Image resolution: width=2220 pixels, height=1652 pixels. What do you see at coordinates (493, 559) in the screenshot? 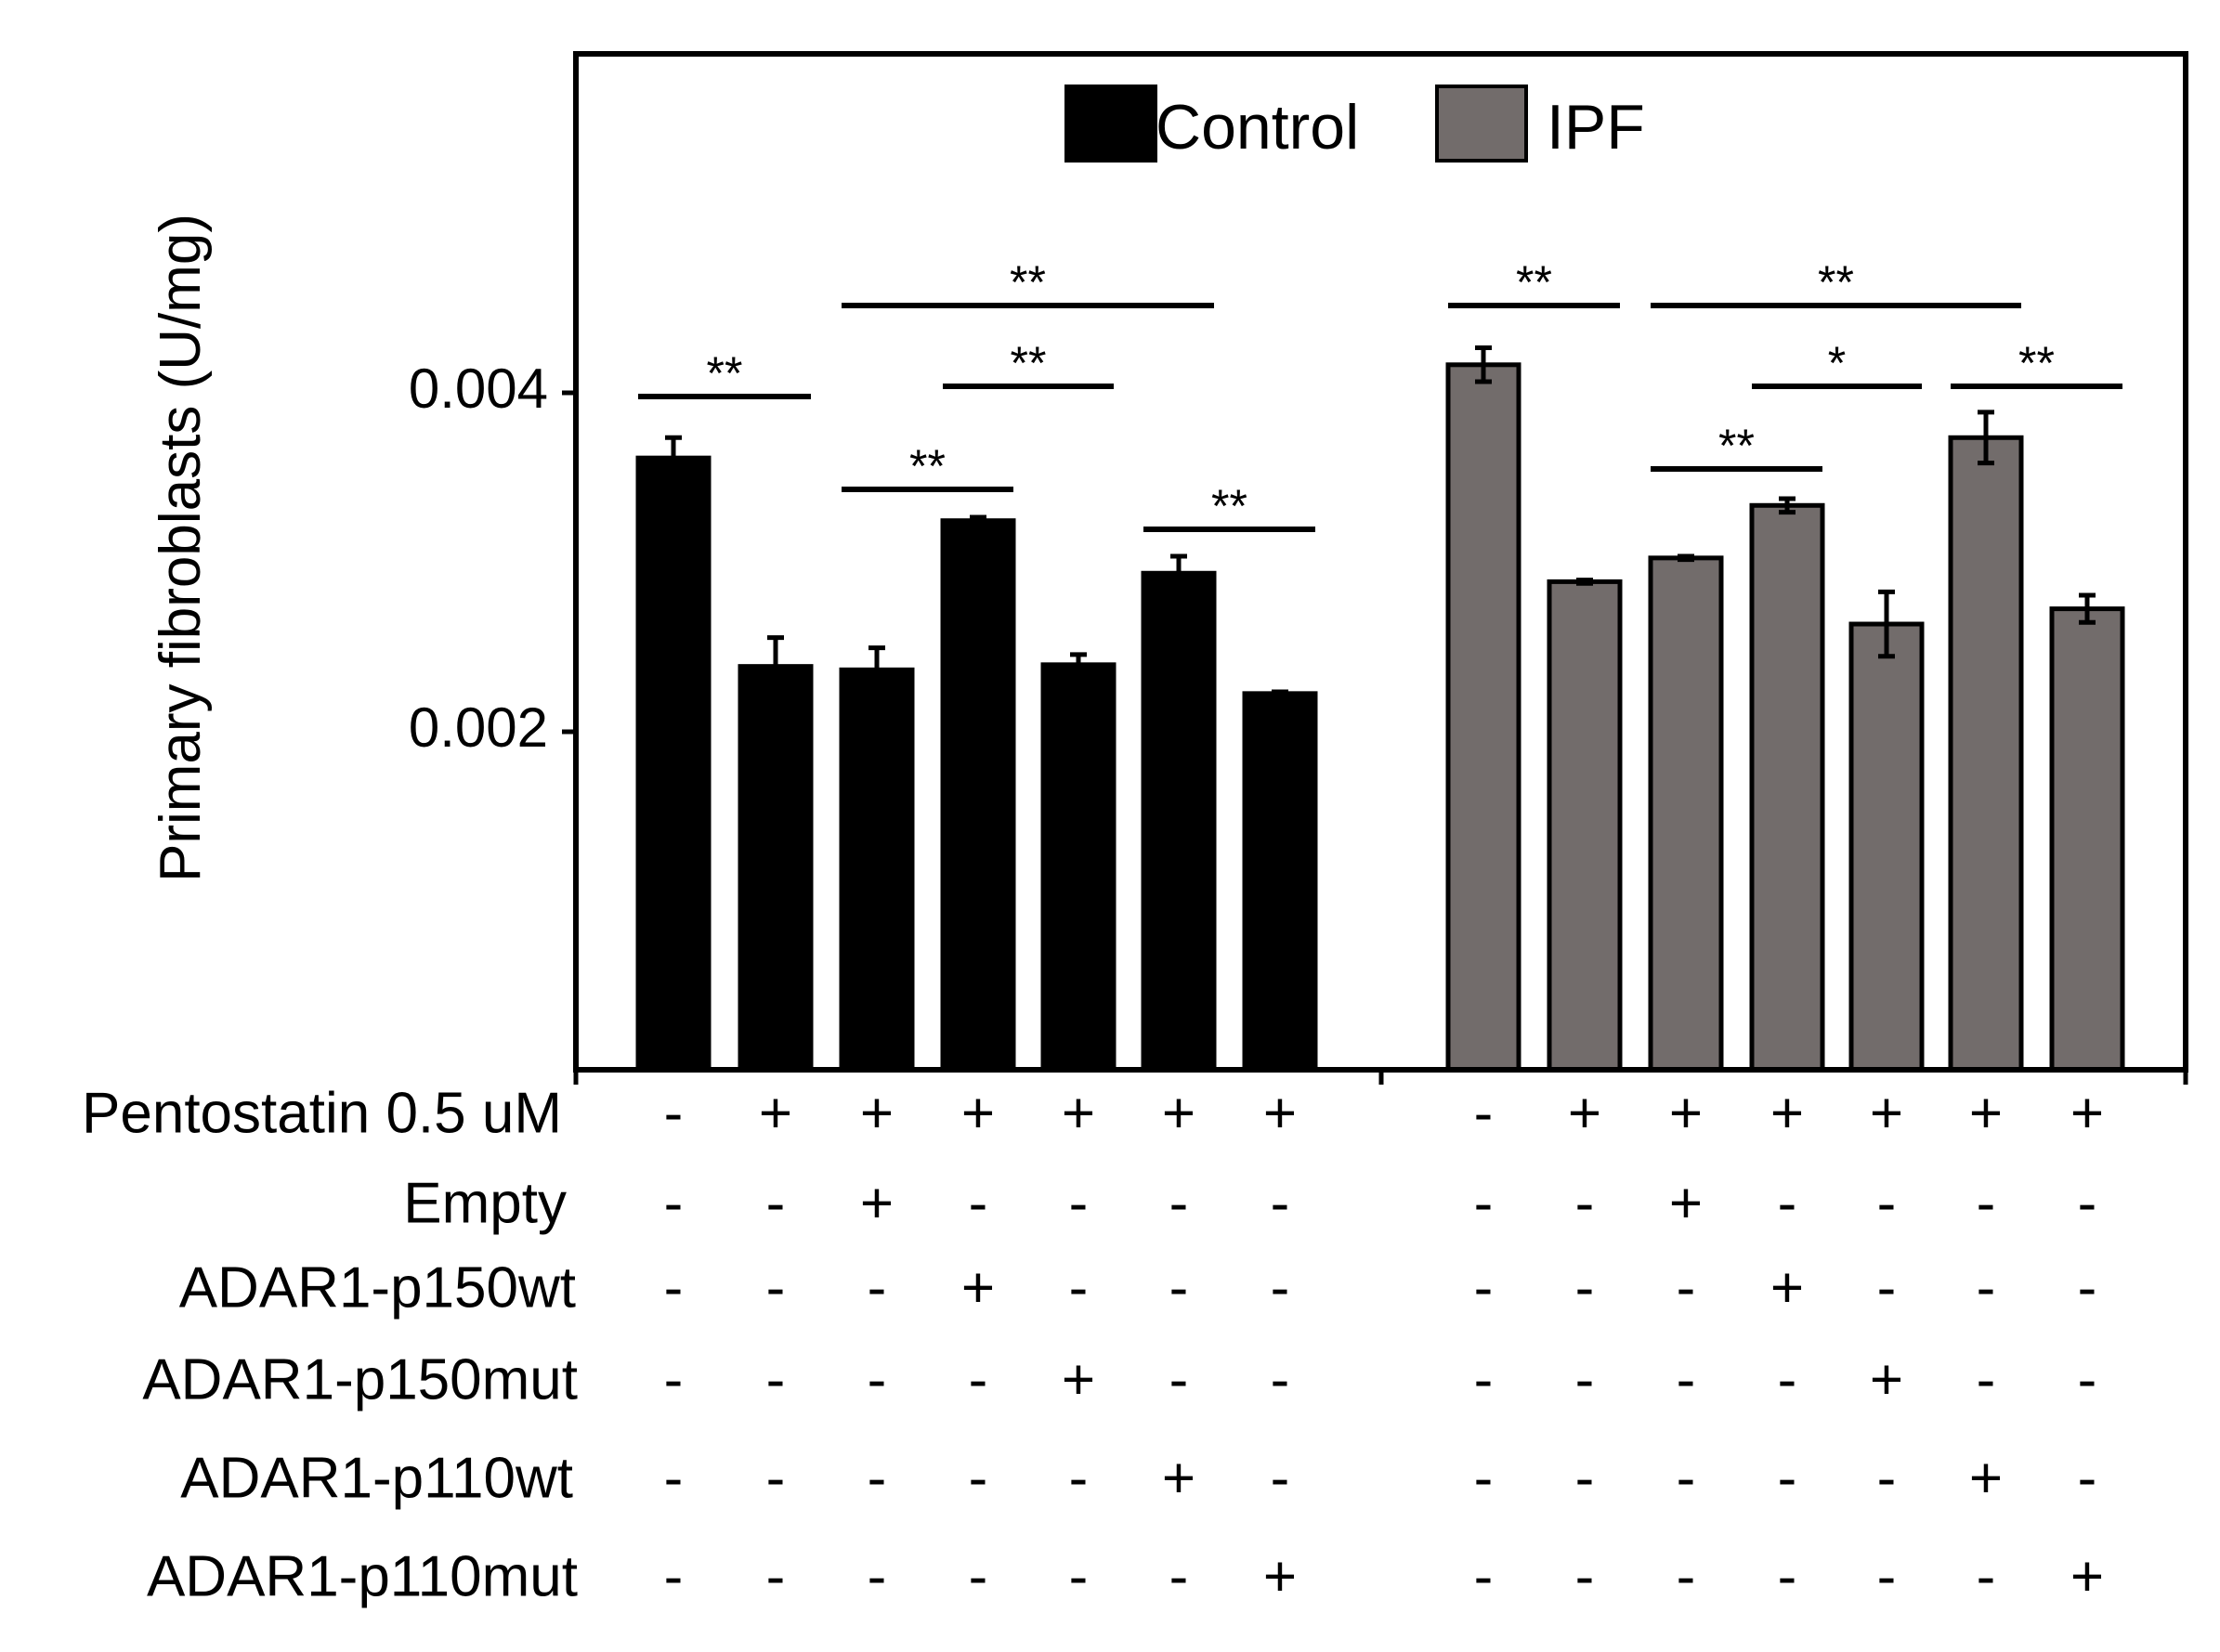
I see `y-ticks-layer: 0.002 0.004` at bounding box center [493, 559].